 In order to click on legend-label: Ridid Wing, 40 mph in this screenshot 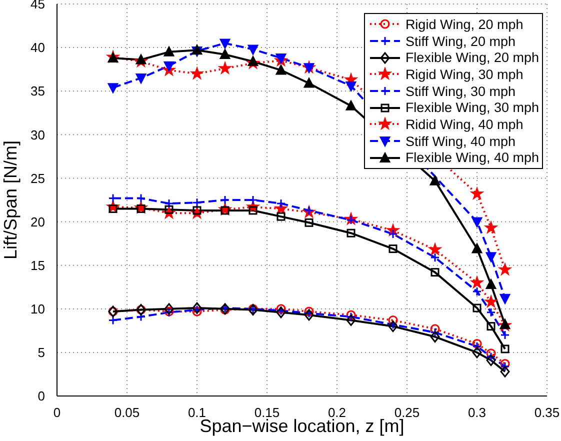, I will do `click(464, 124)`.